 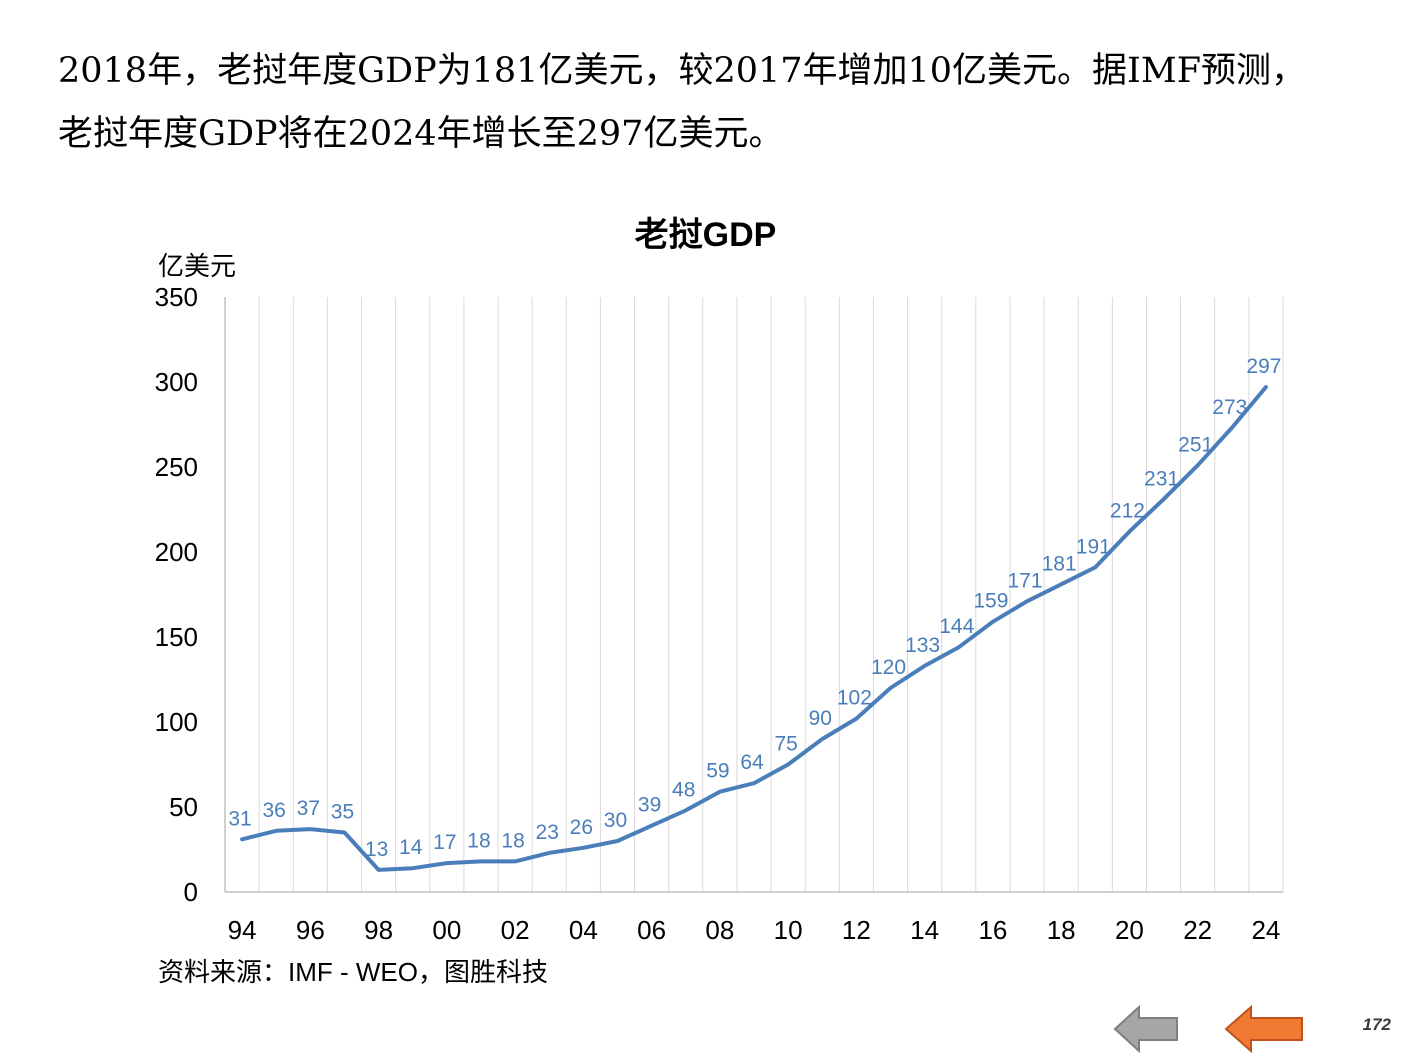 What do you see at coordinates (922, 645) in the screenshot?
I see `data-label: 133` at bounding box center [922, 645].